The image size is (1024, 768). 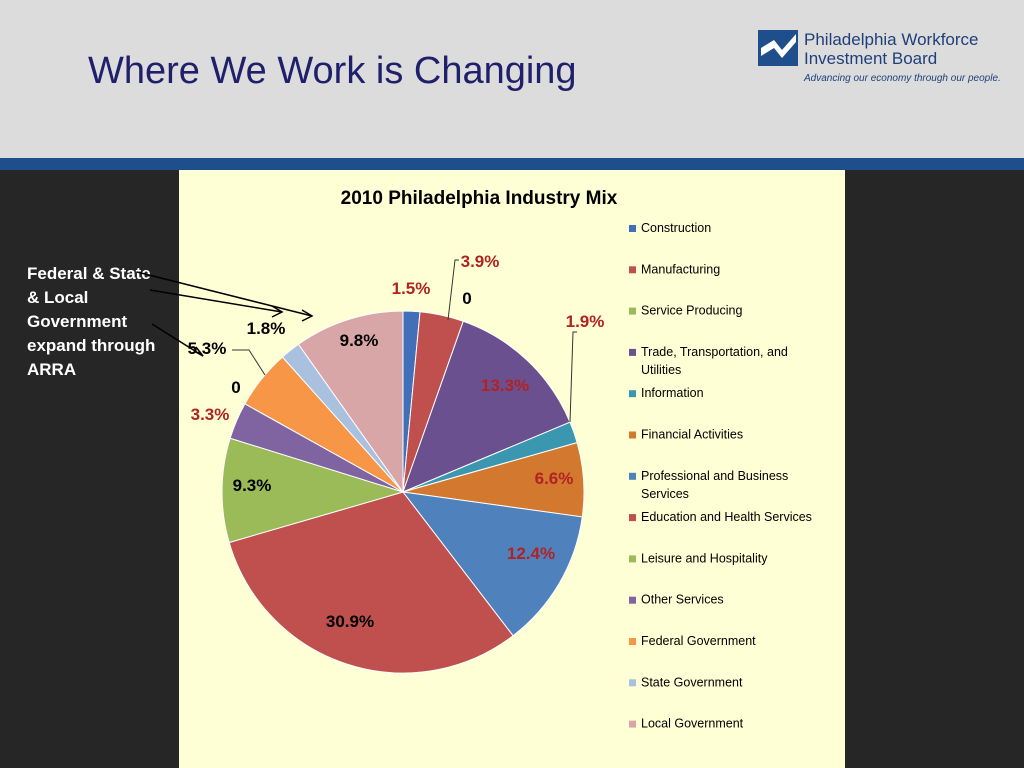 I want to click on legend-label-manufacturing: Manufacturing, so click(x=680, y=269).